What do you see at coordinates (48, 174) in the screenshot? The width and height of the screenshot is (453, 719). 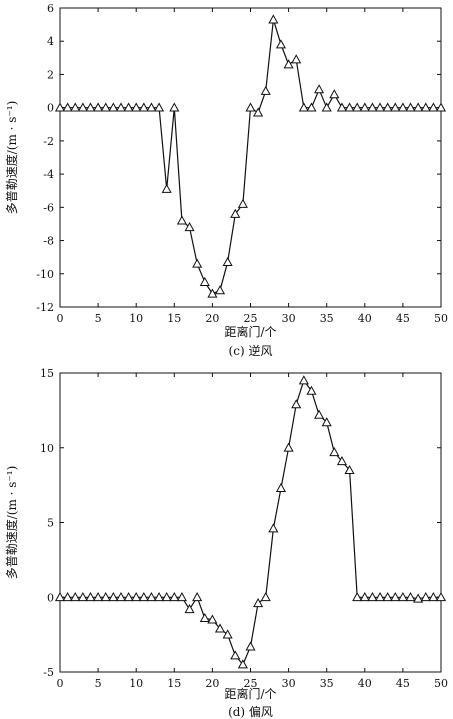 I see `y-tick-label: -4` at bounding box center [48, 174].